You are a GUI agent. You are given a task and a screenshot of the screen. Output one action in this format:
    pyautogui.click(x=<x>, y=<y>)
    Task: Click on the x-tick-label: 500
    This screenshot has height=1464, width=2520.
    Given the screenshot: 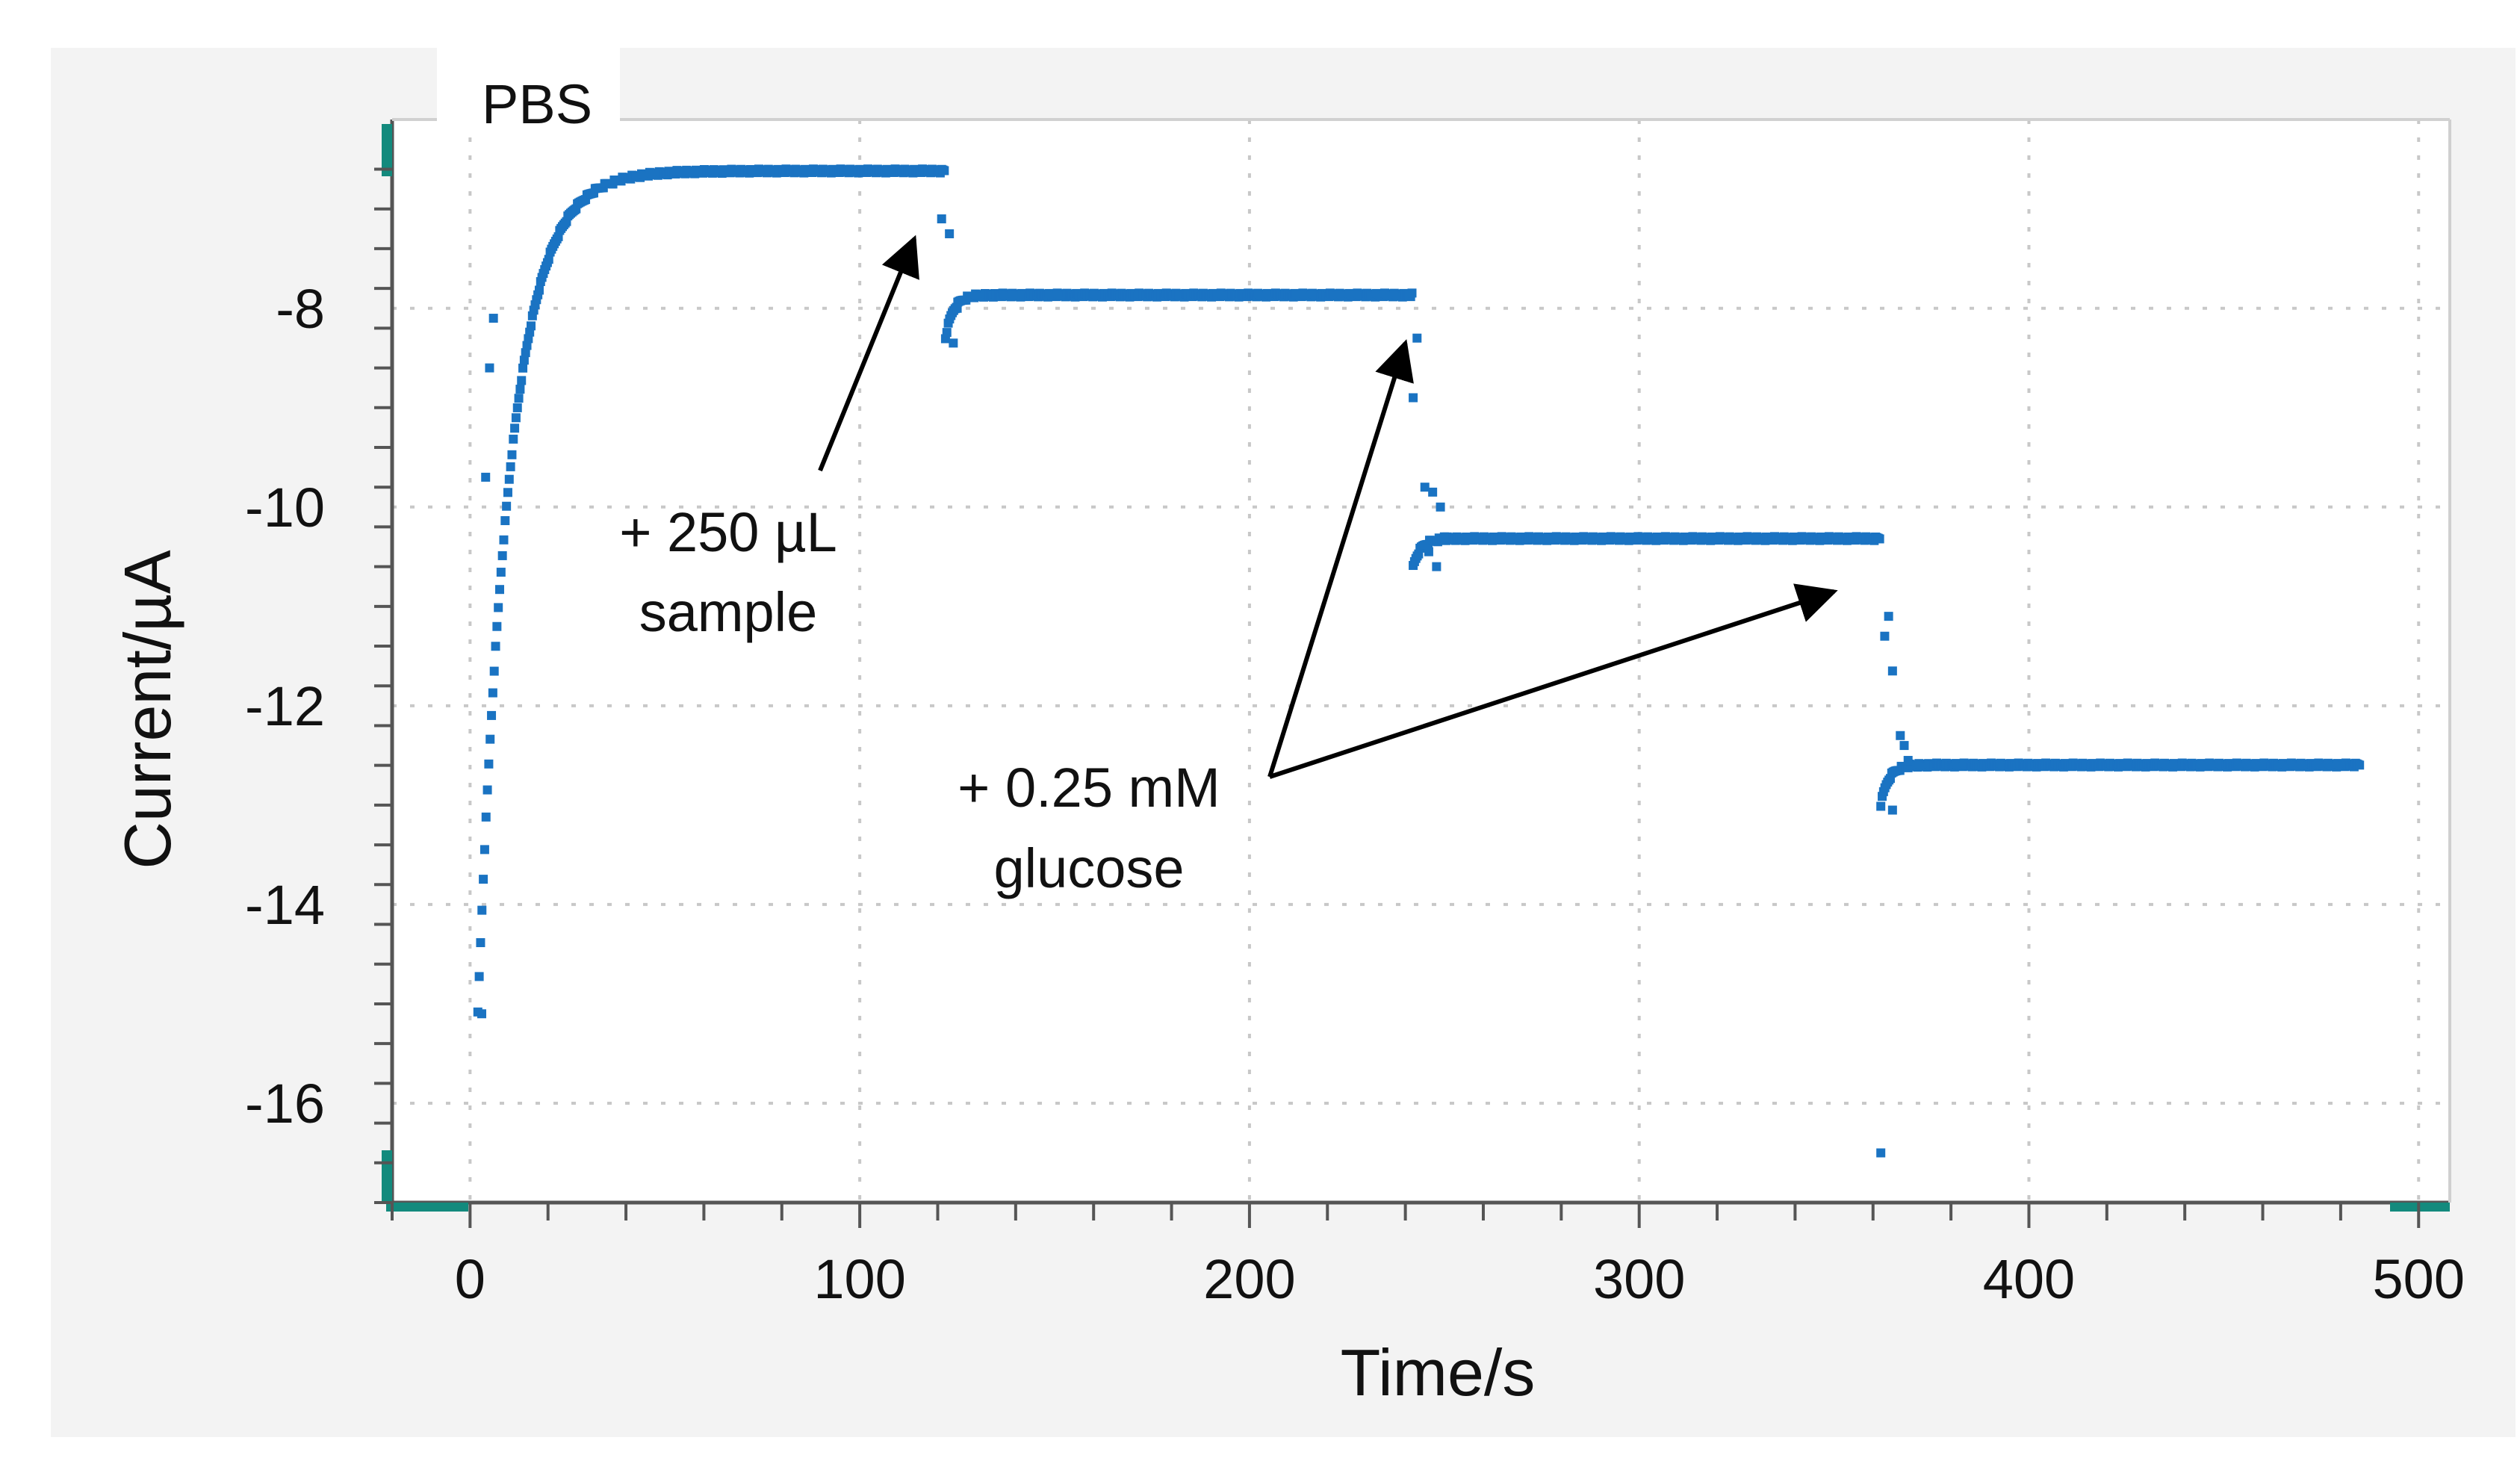 What is the action you would take?
    pyautogui.click(x=2419, y=1279)
    